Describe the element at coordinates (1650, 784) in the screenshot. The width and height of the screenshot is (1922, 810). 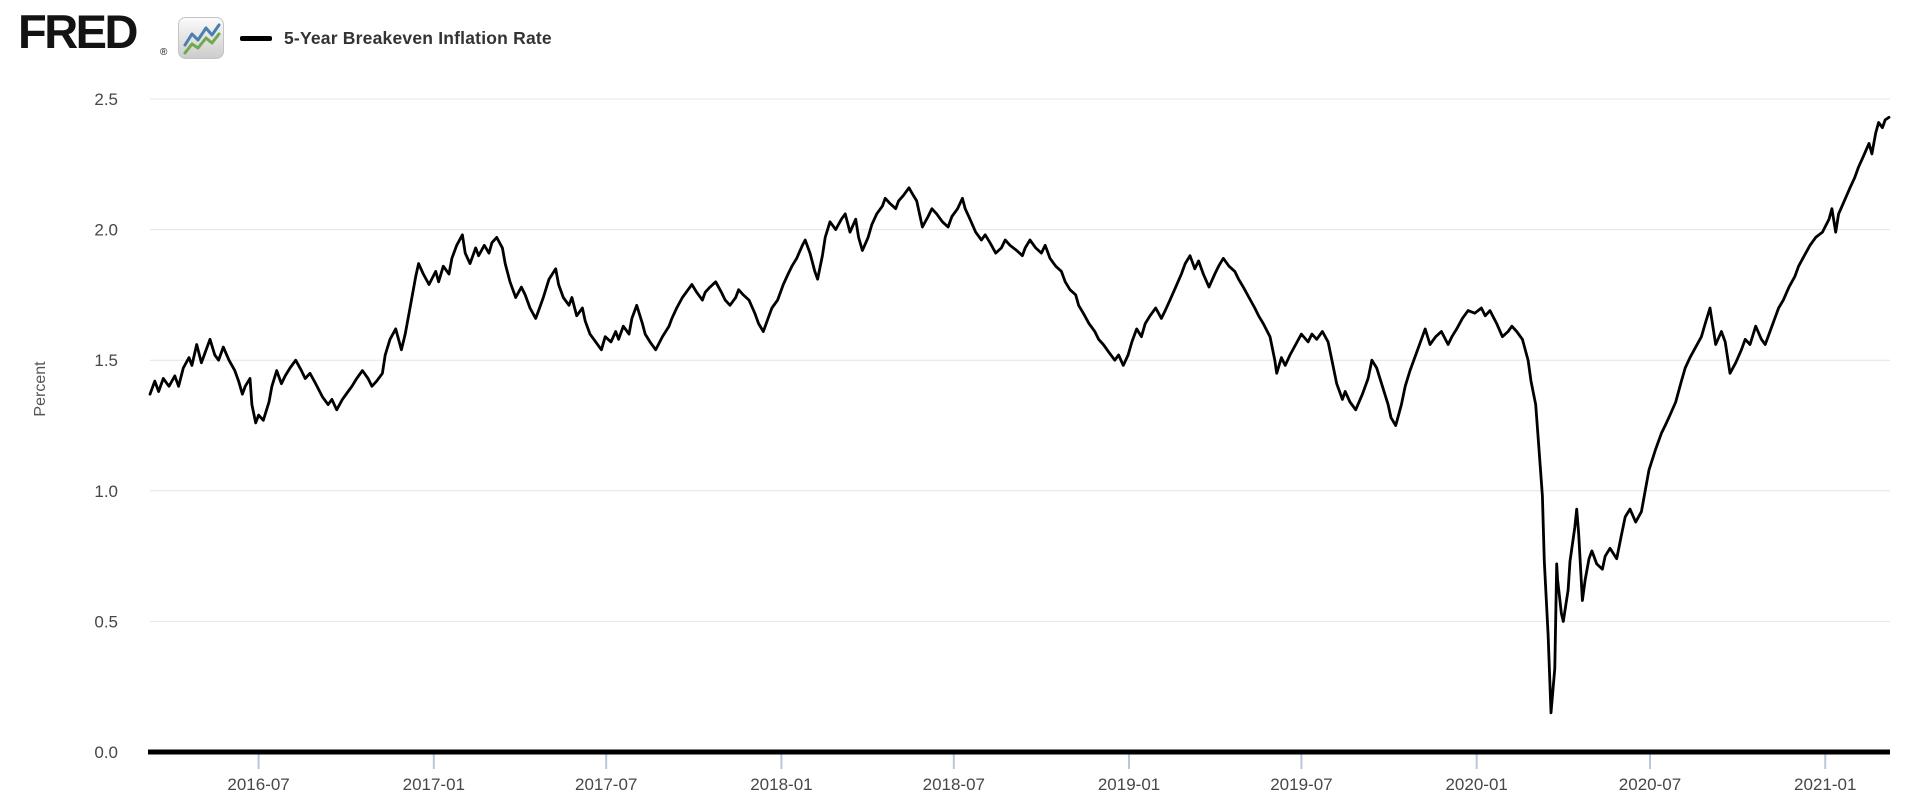
I see `x-tick-label-2020-07: 2020-07` at that location.